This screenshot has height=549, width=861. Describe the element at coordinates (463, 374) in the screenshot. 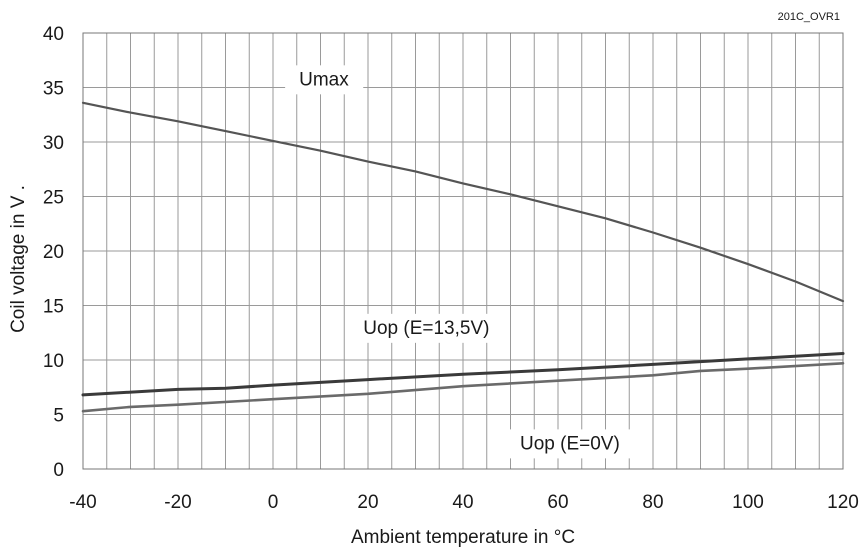

I see `series-line-uop-13-5v` at that location.